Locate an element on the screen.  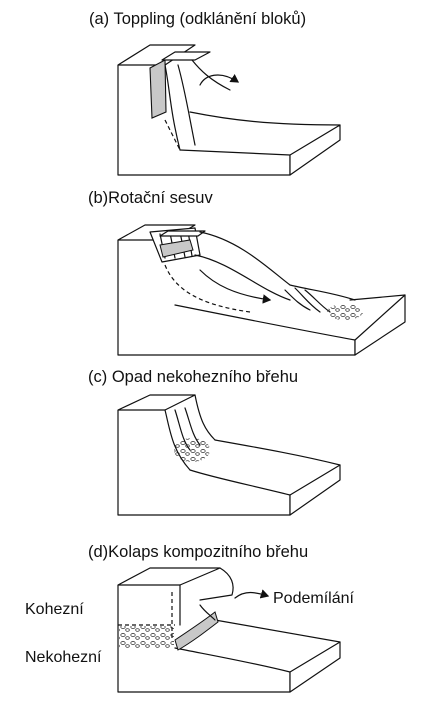
panel-d-title: (d)Kolaps kompozitního břehu is located at coordinates (198, 552).